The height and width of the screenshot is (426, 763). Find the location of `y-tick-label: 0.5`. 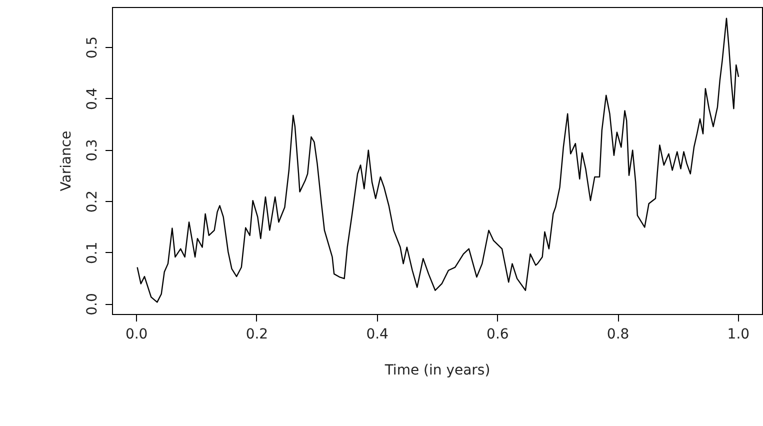

y-tick-label: 0.5 is located at coordinates (92, 47).